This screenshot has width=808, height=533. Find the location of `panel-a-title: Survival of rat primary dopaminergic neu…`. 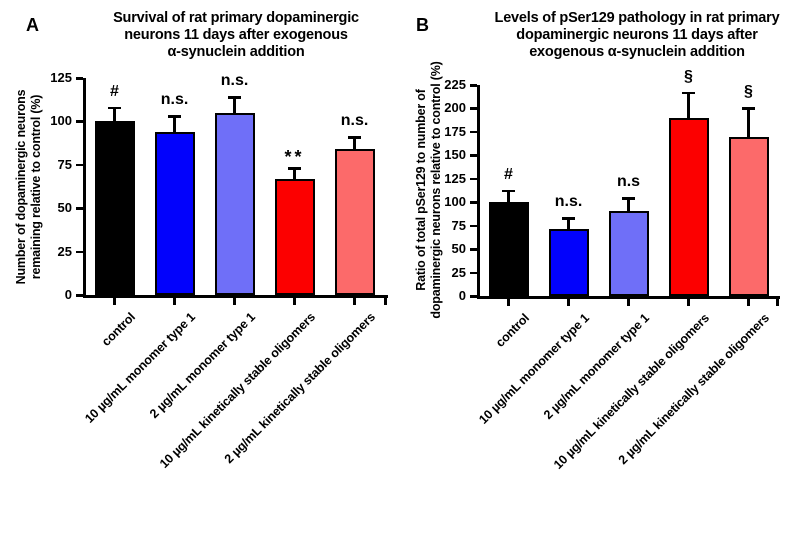

panel-a-title: Survival of rat primary dopaminergic neu… is located at coordinates (236, 35).